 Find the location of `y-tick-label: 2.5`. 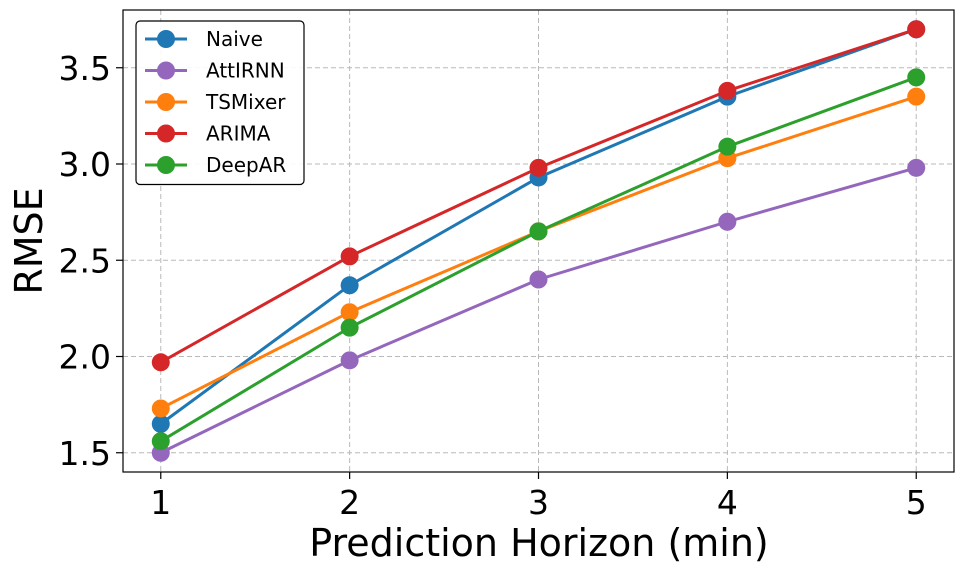

y-tick-label: 2.5 is located at coordinates (85, 260).